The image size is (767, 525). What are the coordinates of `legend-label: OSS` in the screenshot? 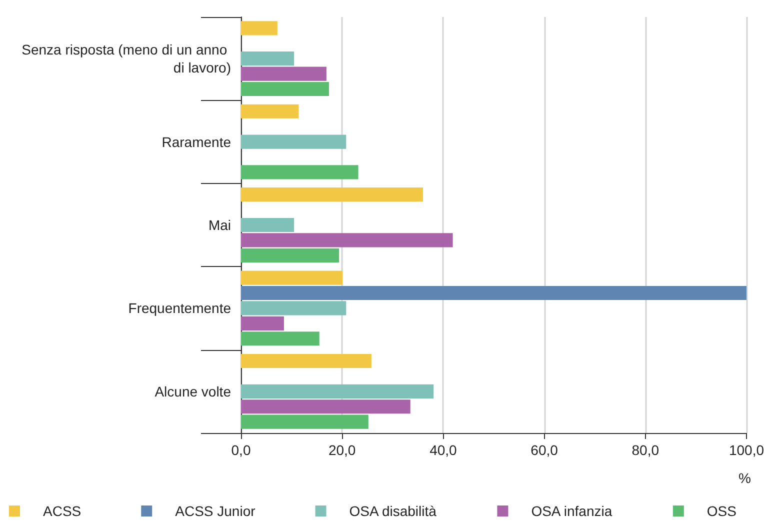 It's located at (721, 511).